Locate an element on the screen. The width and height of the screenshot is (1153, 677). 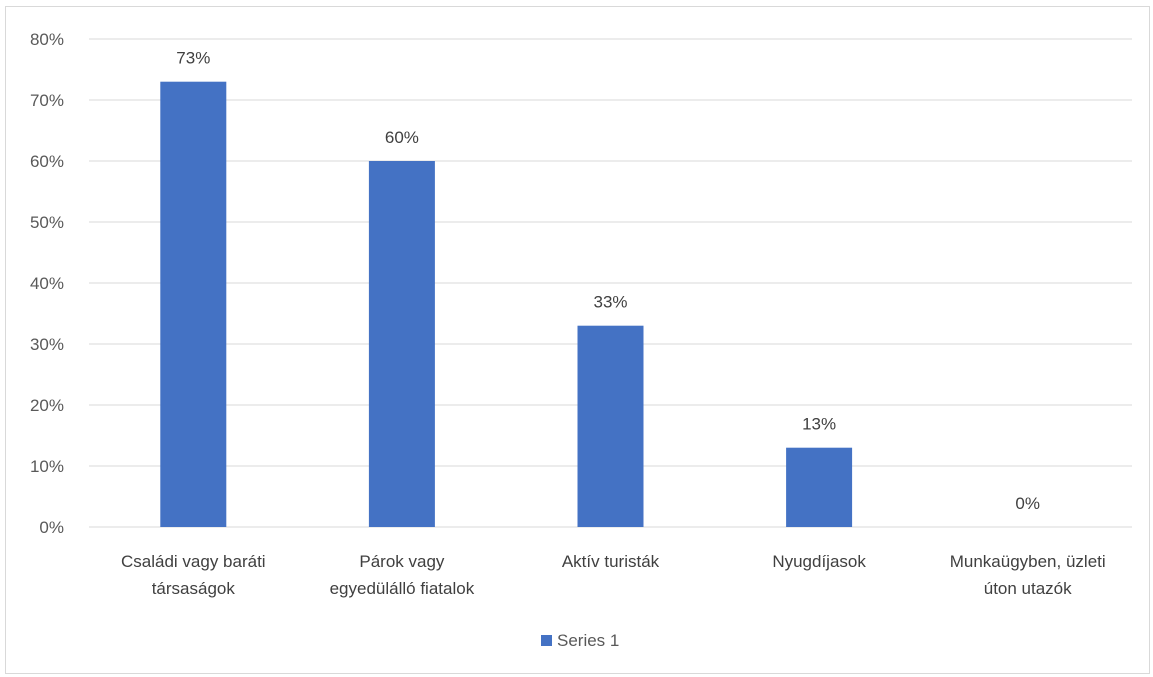
x-category-label: Családi vagy baráti is located at coordinates (193, 561).